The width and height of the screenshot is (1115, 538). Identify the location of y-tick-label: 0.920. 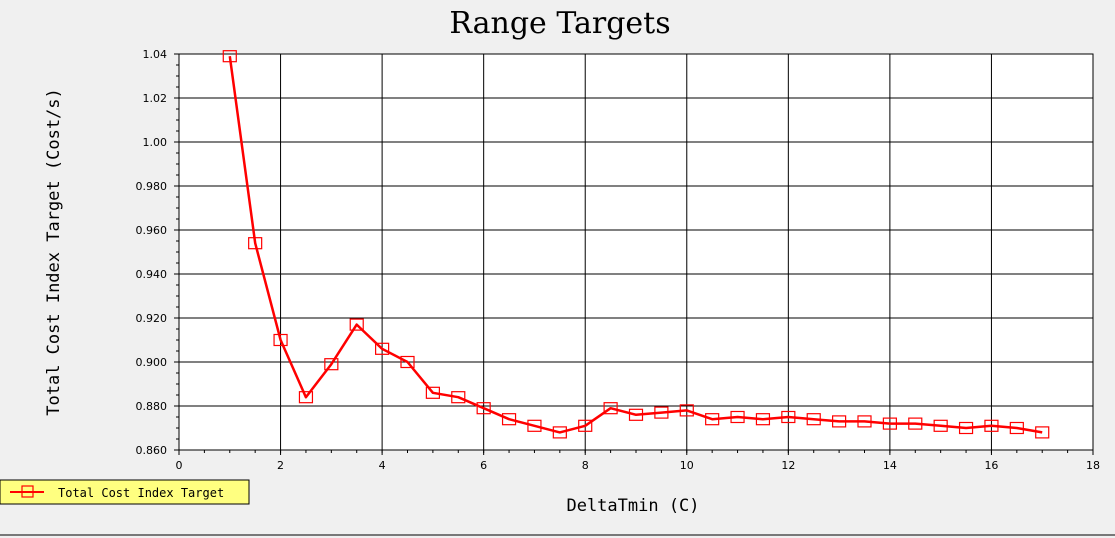
(152, 318).